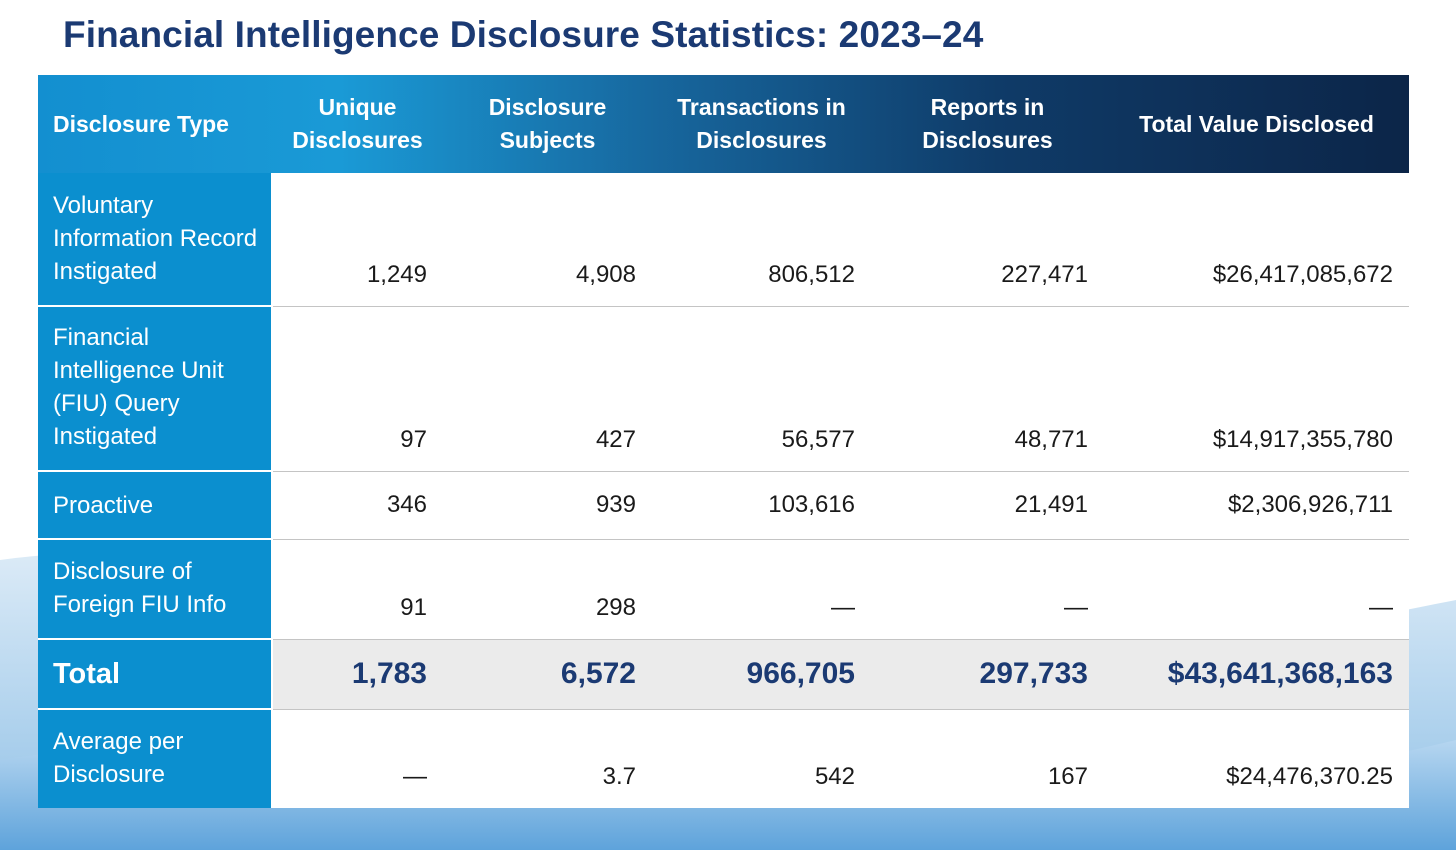  I want to click on cell-total-value: $43,641,368,163, so click(1256, 674).